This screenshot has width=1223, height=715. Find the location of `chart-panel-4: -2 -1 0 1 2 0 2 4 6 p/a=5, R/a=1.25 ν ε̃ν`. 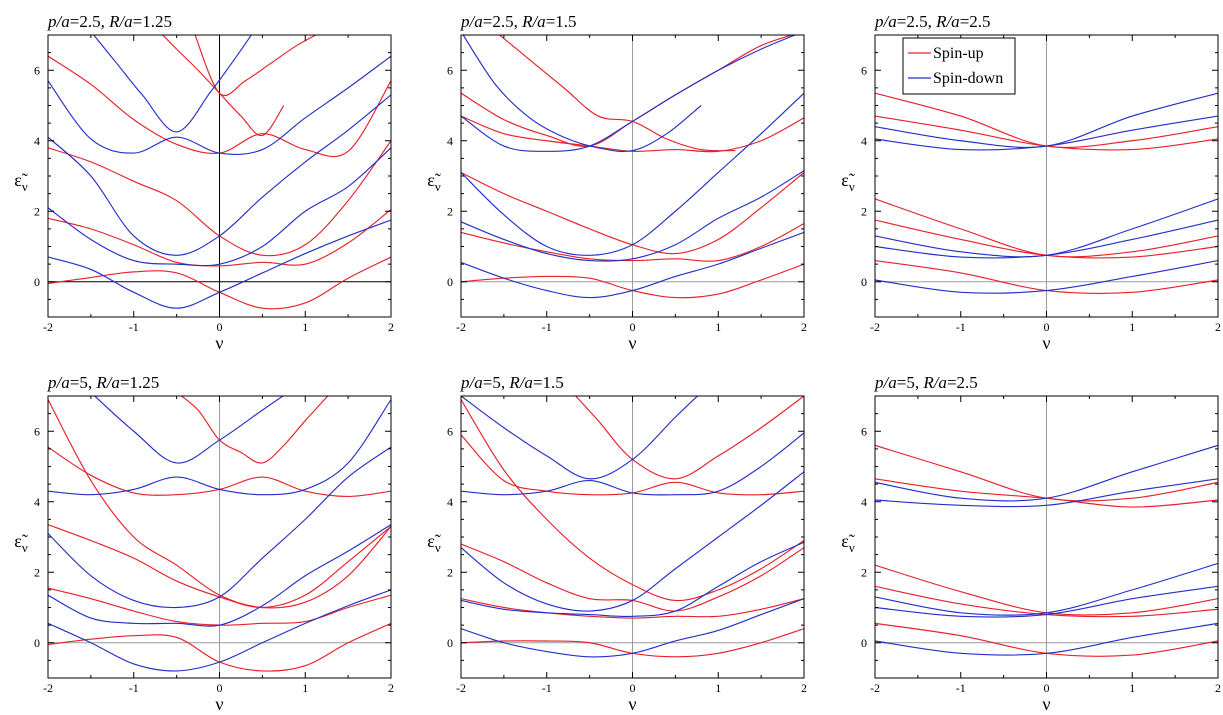

chart-panel-4: -2 -1 0 1 2 0 2 4 6 p/a=5, R/a=1.25 ν ε̃ν is located at coordinates (204, 543).